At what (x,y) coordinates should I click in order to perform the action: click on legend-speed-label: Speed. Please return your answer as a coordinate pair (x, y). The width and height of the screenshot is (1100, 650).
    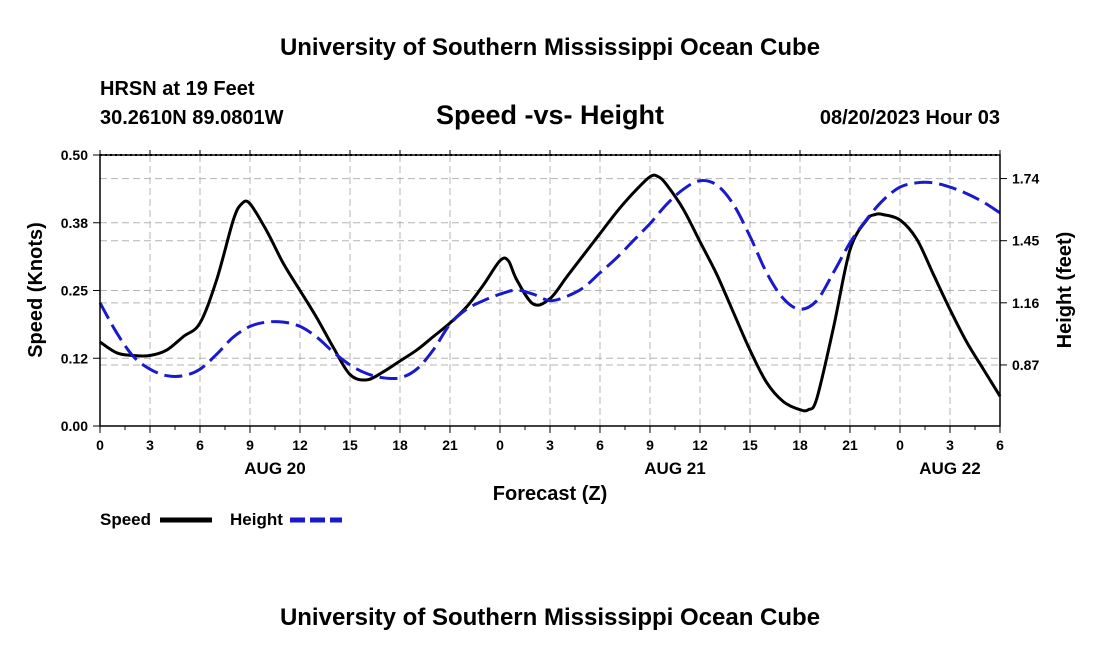
    Looking at the image, I should click on (125, 519).